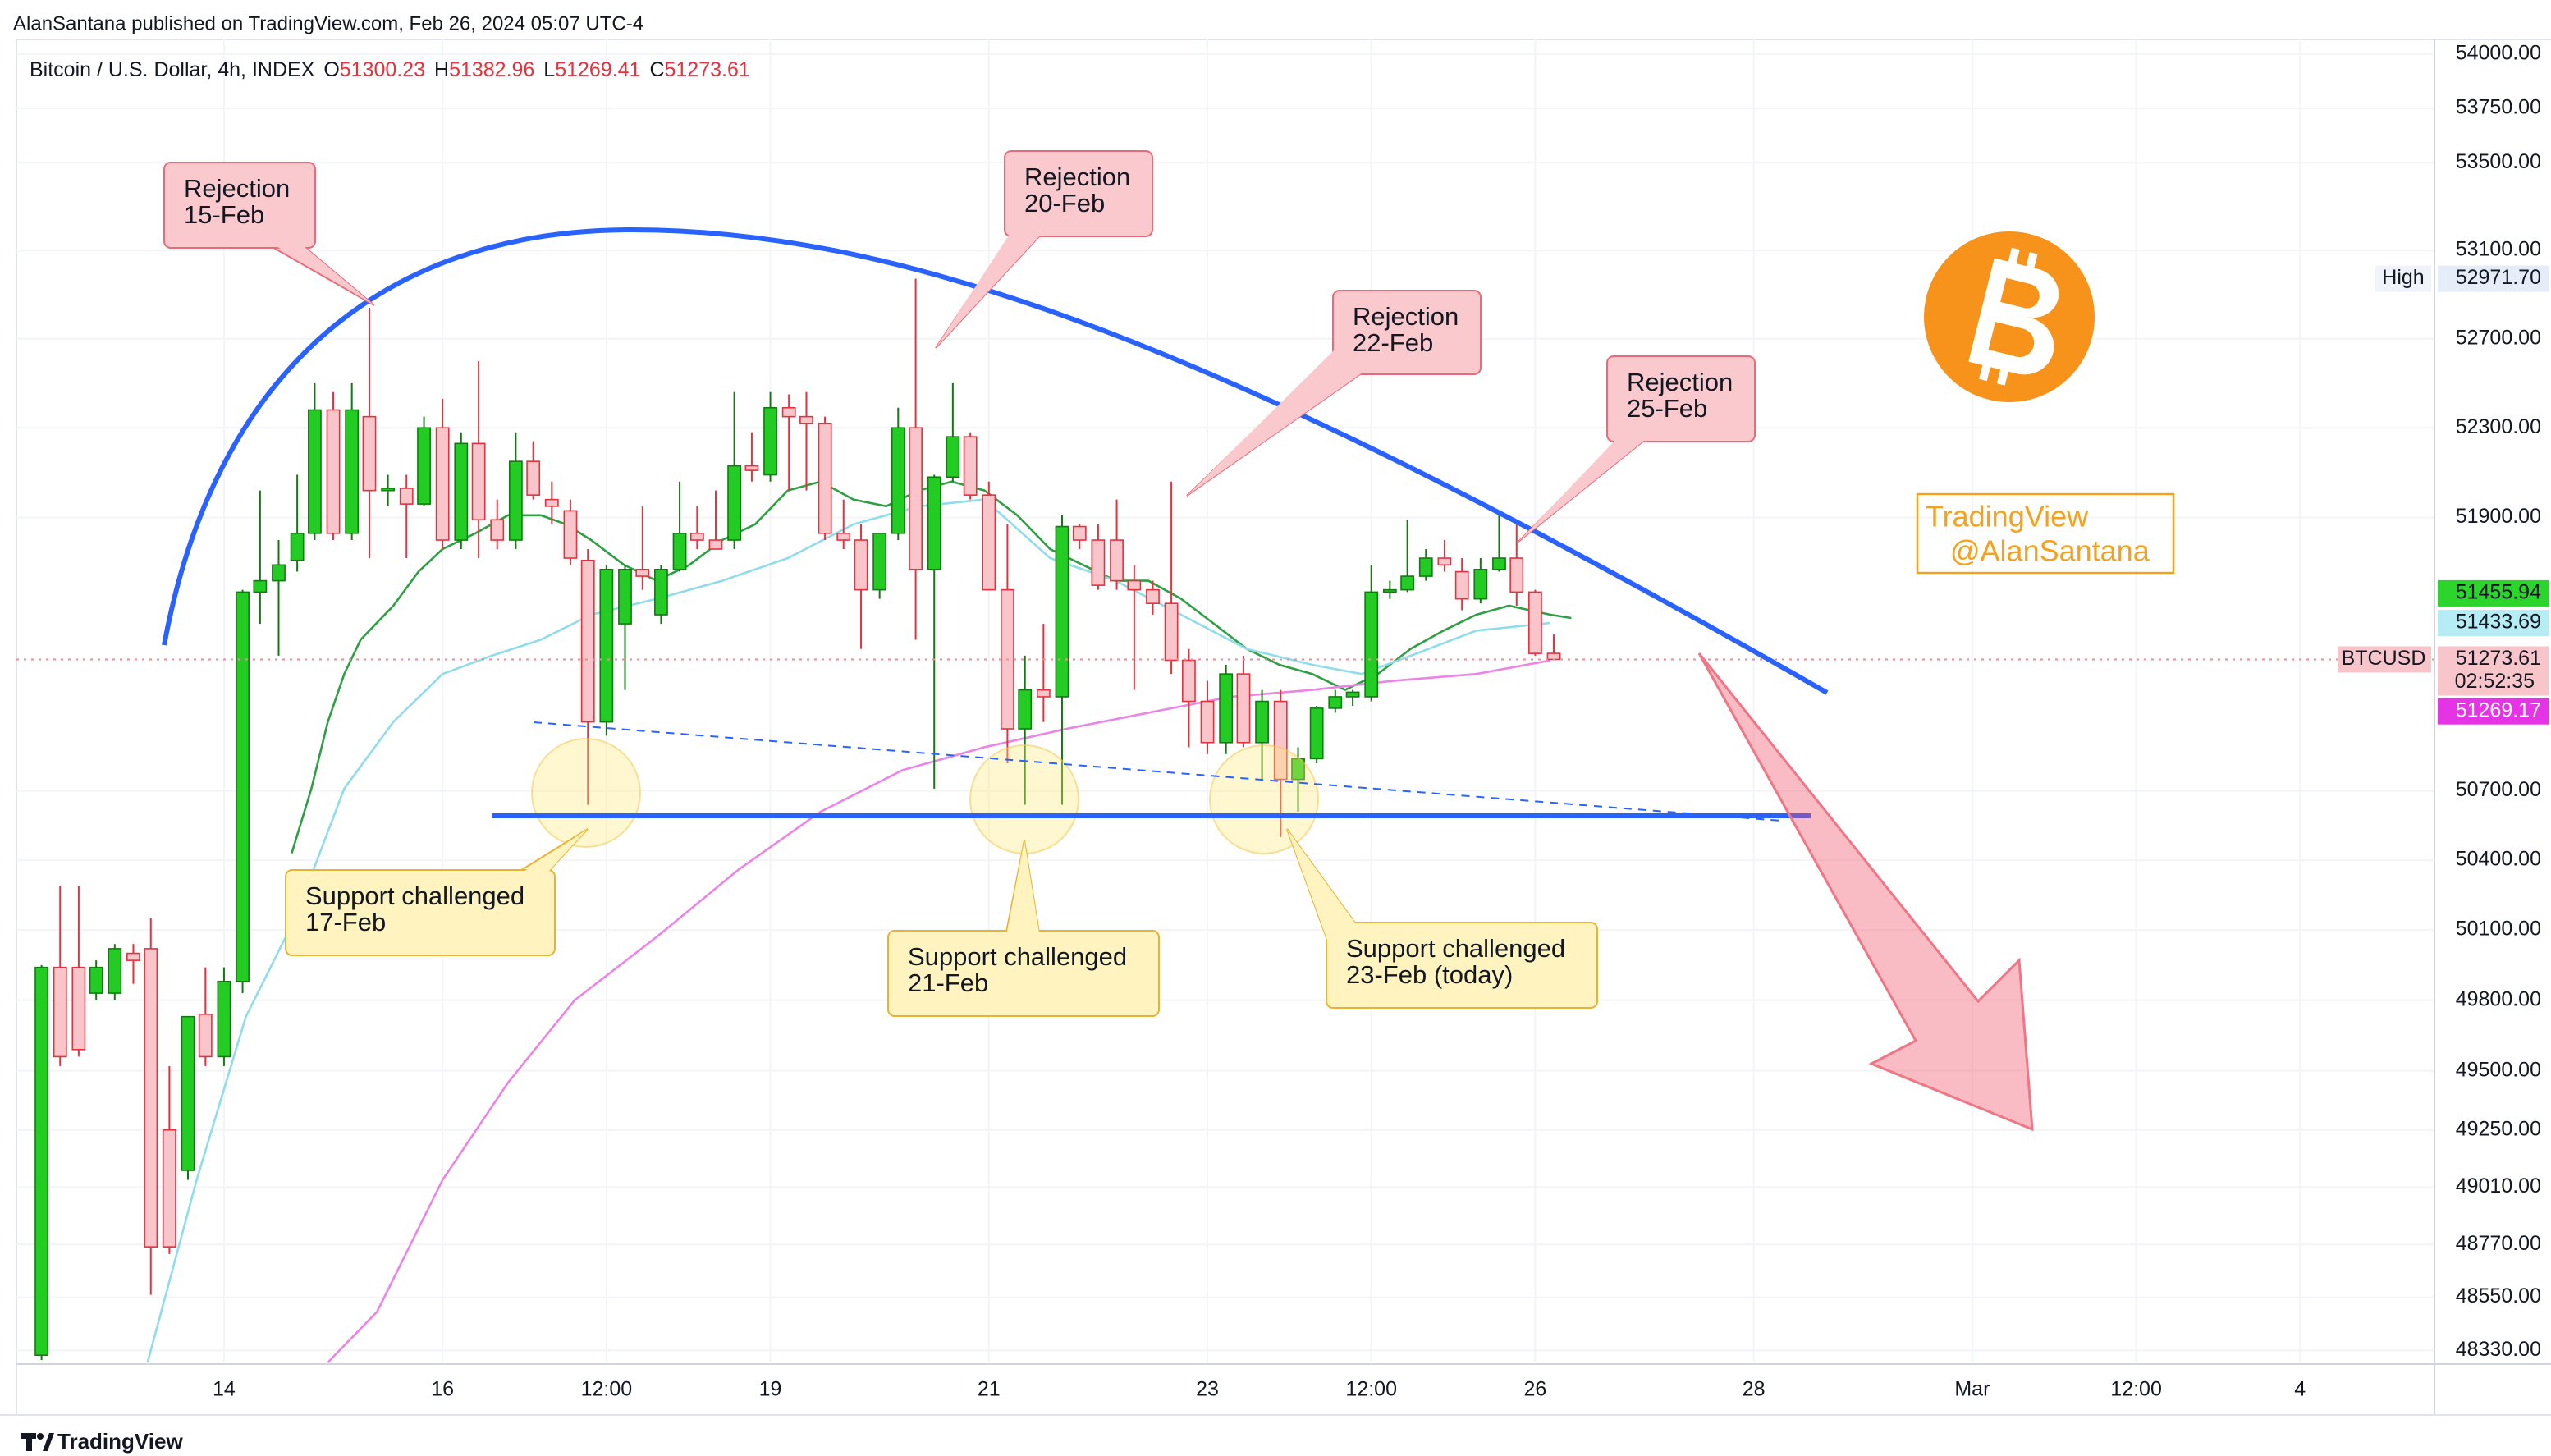 The image size is (2551, 1456). I want to click on symbol-tag, so click(2384, 659).